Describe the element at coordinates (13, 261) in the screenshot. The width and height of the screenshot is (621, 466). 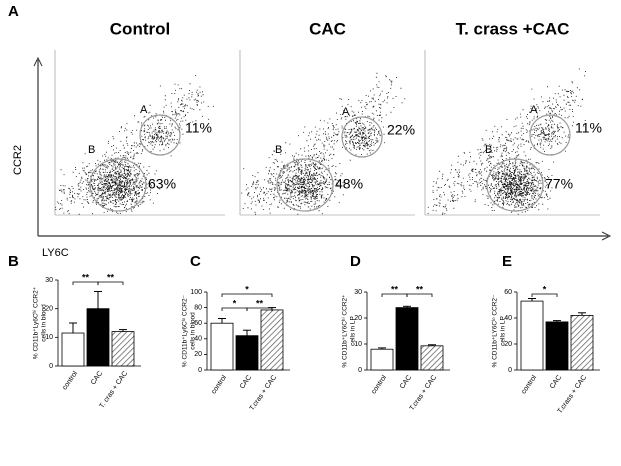
I see `panel-letter: B` at that location.